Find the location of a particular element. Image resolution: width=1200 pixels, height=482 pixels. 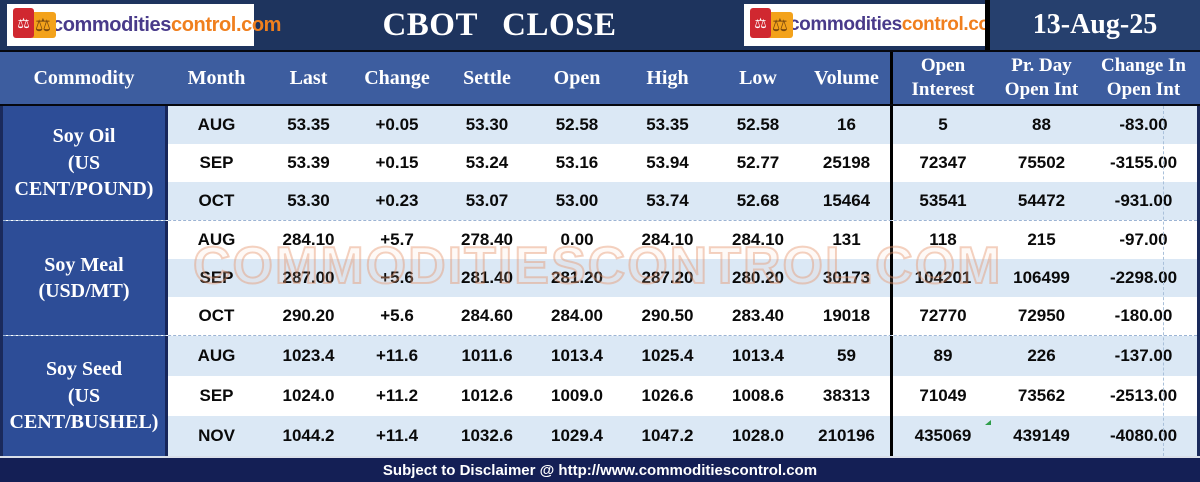

cell-high: 1025.4 is located at coordinates (667, 355).